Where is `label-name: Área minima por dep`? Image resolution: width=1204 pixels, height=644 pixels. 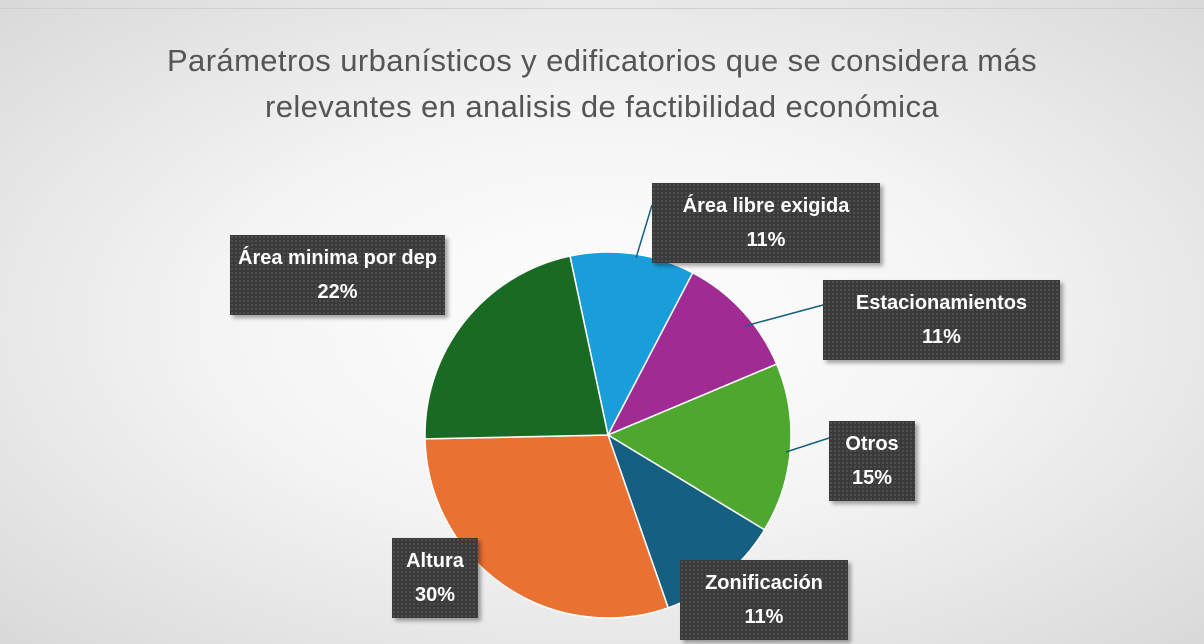
label-name: Área minima por dep is located at coordinates (337, 258).